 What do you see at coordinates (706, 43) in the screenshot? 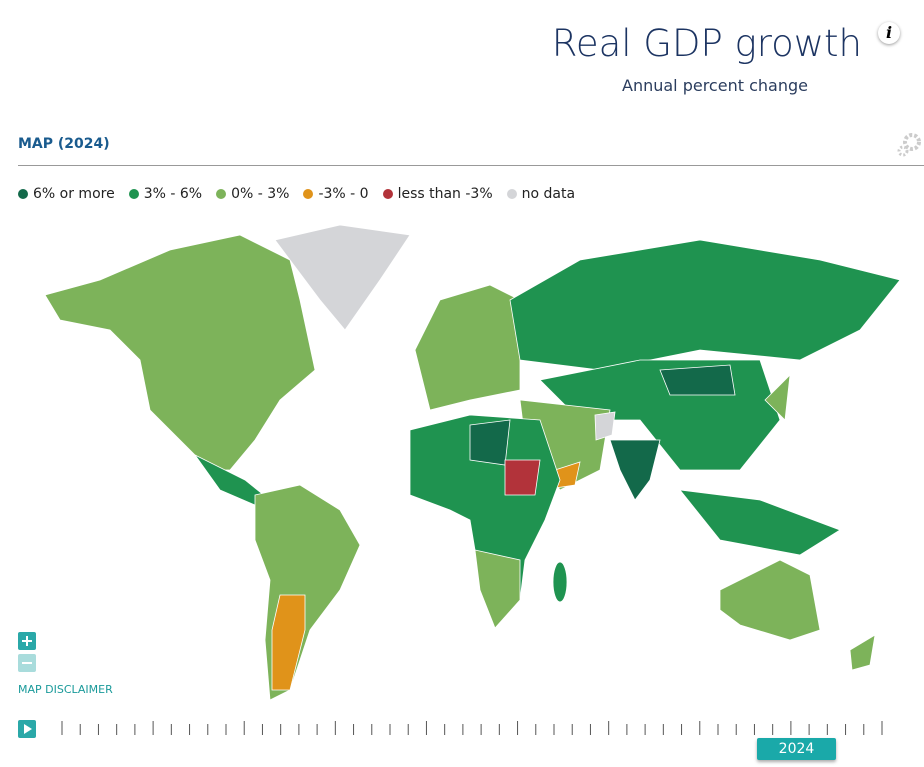
I see `title: Real GDP growth` at bounding box center [706, 43].